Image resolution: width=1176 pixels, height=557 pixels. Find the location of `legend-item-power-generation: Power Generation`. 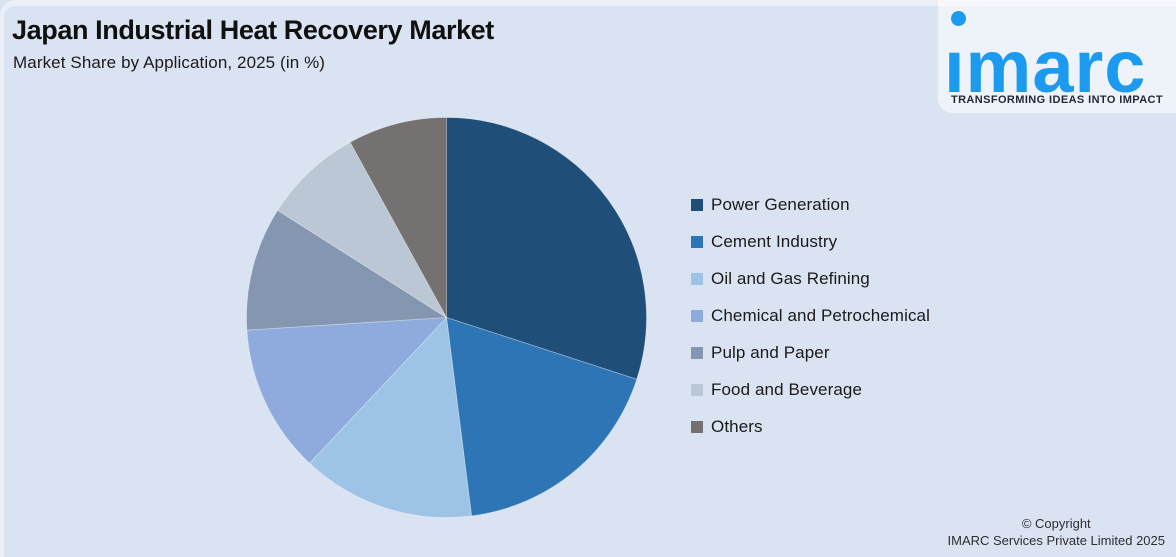

legend-item-power-generation: Power Generation is located at coordinates (810, 204).